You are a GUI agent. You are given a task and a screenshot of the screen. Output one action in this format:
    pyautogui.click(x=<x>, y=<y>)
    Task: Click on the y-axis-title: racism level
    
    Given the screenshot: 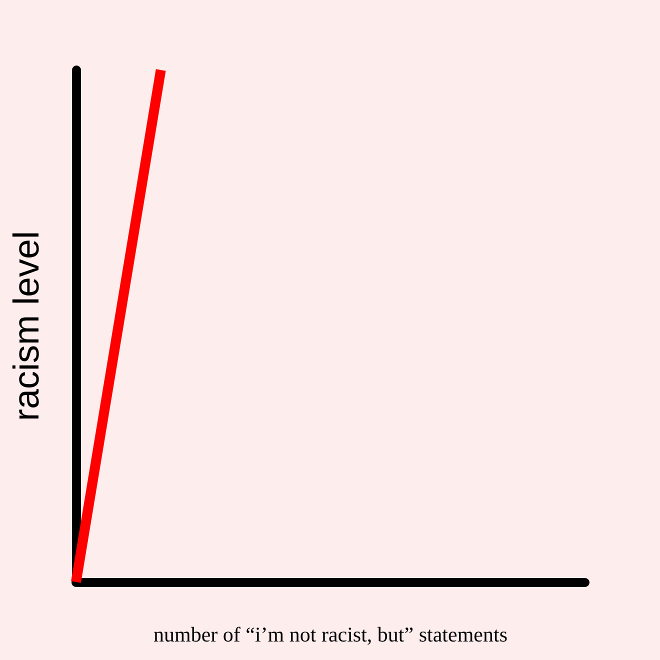 What is the action you would take?
    pyautogui.click(x=26, y=326)
    